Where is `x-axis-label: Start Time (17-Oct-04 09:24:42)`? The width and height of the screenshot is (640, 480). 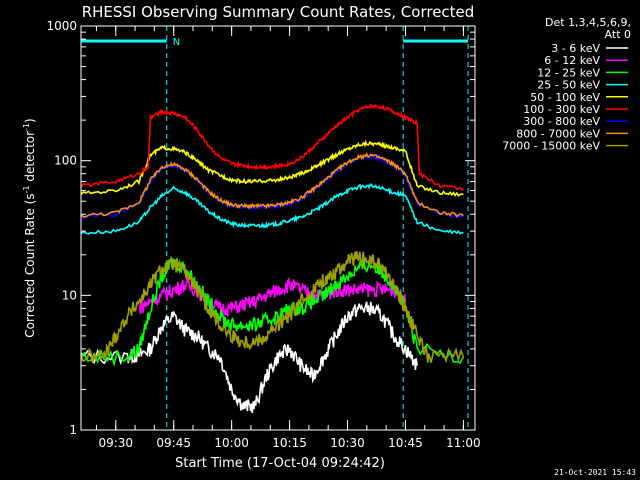
x-axis-label: Start Time (17-Oct-04 09:24:42) is located at coordinates (280, 463).